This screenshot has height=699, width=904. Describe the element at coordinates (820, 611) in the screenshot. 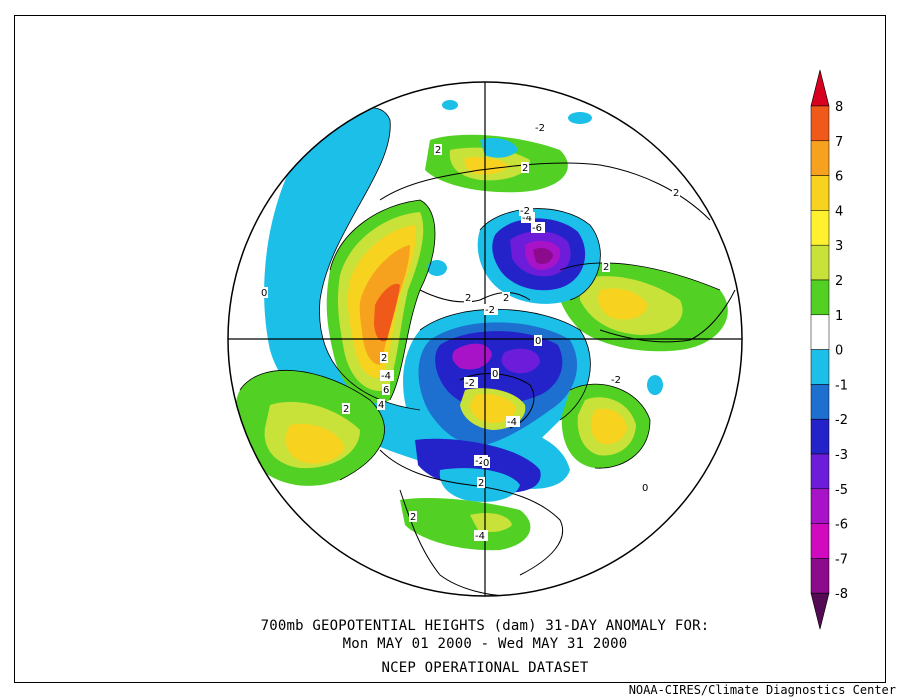

I see `colorbar-bottom-arrow` at that location.